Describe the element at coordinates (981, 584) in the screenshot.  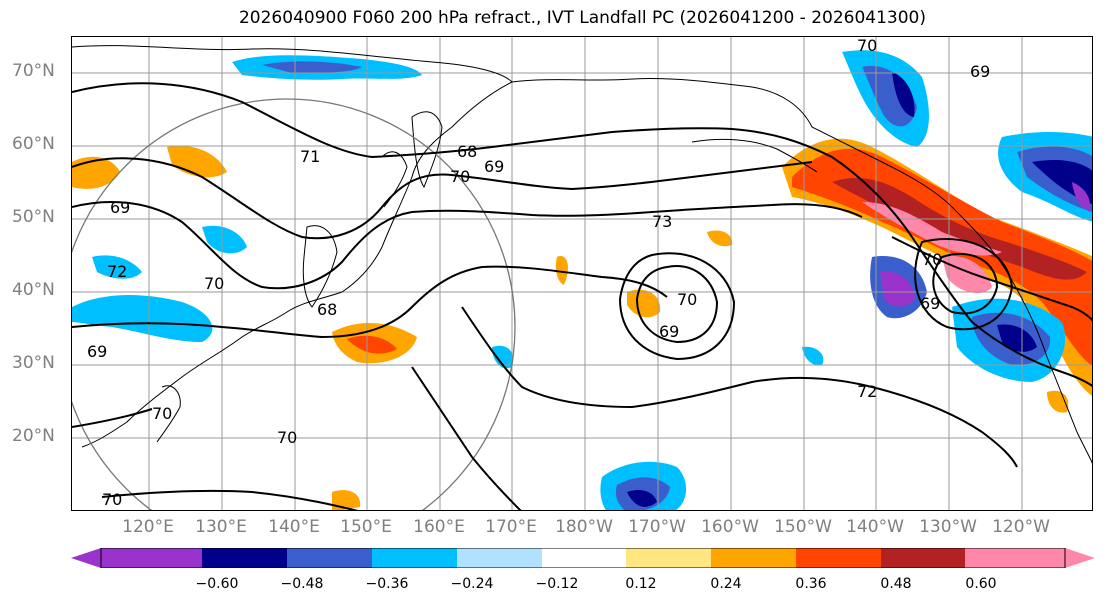
I see `colorbar-tick: 0.60` at that location.